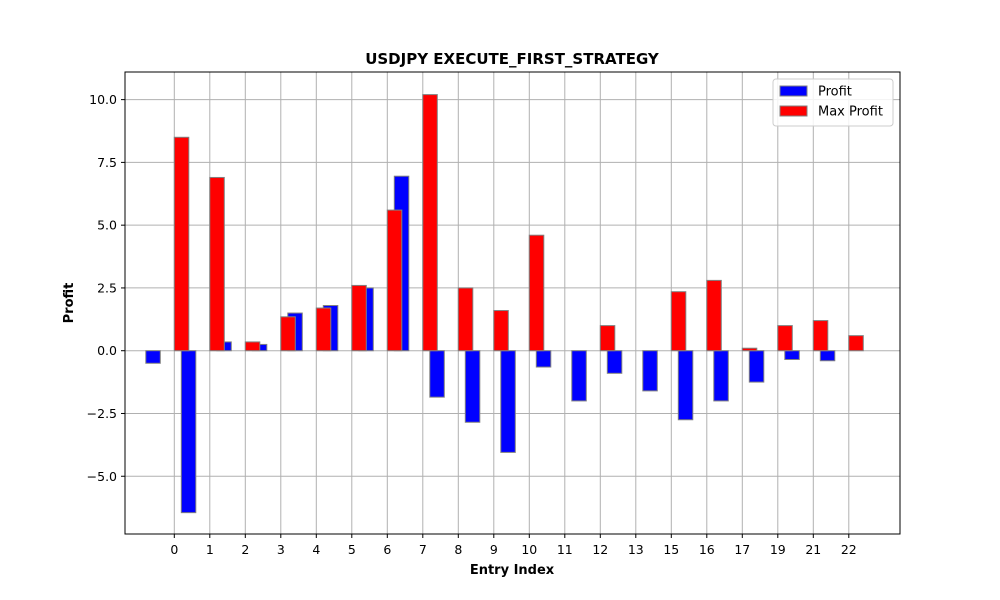  I want to click on y-tick-label: 7.5, so click(107, 162).